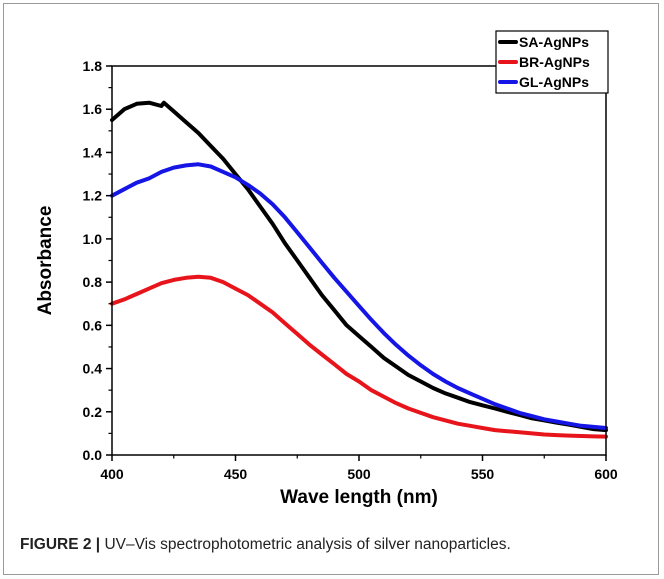 The height and width of the screenshot is (579, 664). Describe the element at coordinates (93, 66) in the screenshot. I see `y-tick-label: 1.8` at that location.